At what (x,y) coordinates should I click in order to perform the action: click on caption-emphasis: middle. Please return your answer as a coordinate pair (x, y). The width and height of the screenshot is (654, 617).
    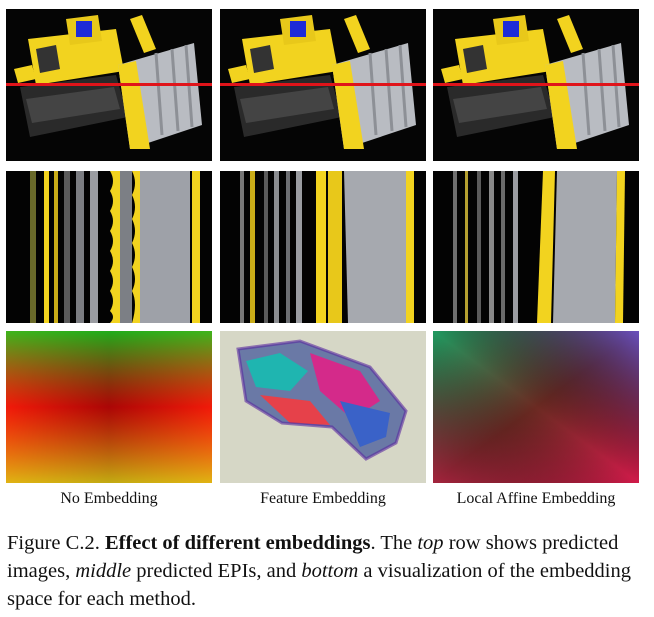
    Looking at the image, I should click on (103, 571).